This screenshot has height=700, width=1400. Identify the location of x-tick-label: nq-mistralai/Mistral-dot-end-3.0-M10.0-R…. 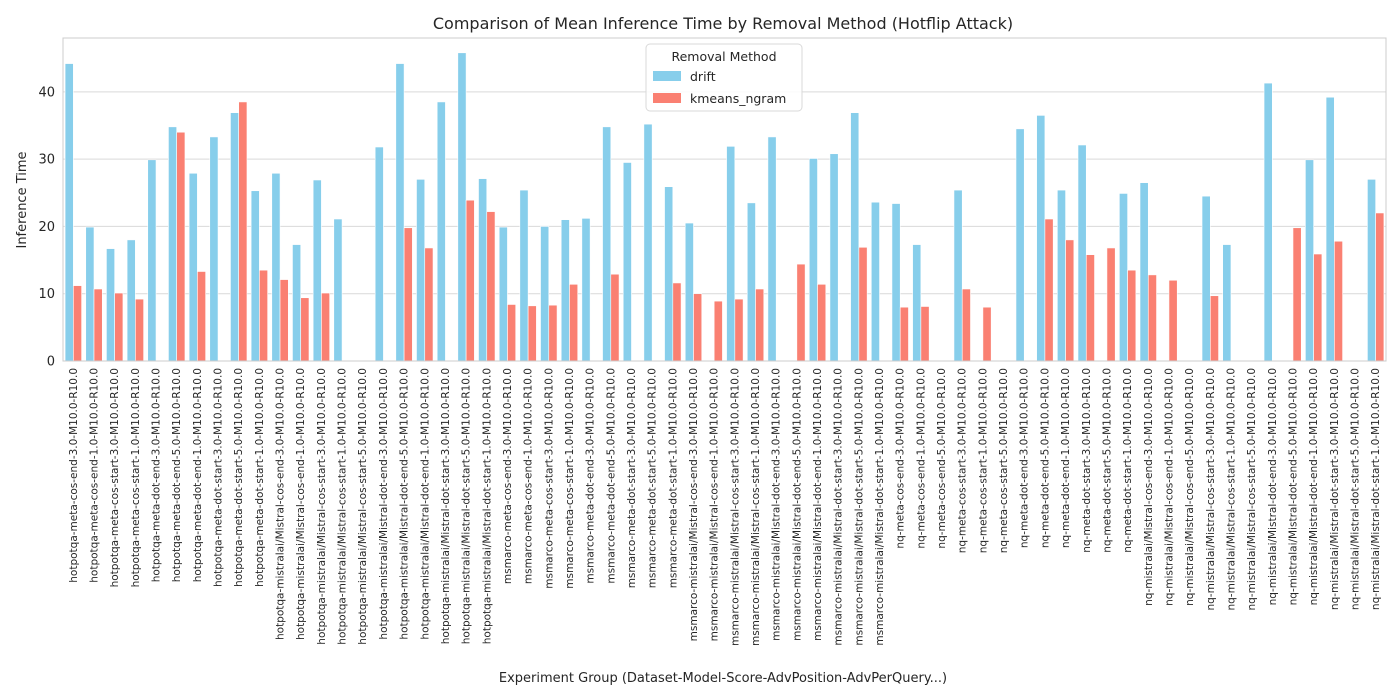
(1273, 486).